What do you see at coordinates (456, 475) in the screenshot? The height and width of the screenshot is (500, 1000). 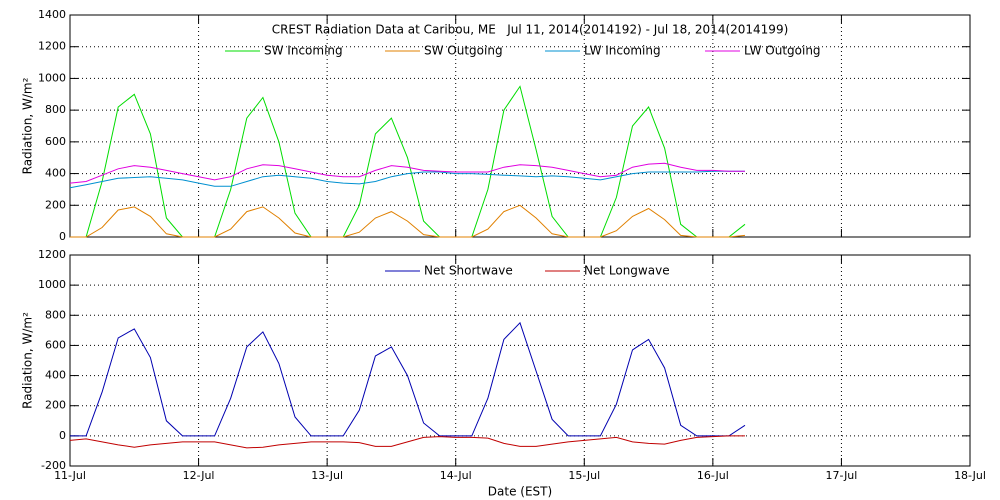 I see `x-tick-label: 14-Jul` at bounding box center [456, 475].